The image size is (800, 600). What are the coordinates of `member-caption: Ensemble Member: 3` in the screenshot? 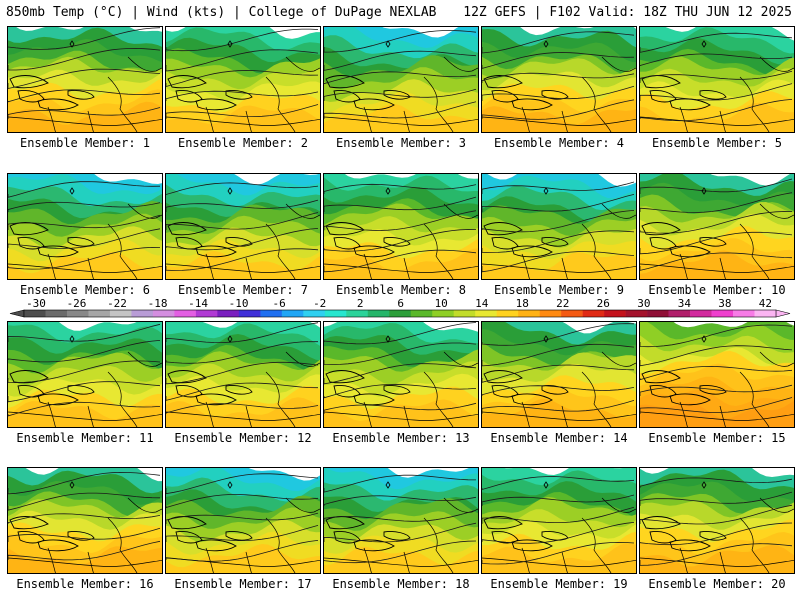 It's located at (401, 143).